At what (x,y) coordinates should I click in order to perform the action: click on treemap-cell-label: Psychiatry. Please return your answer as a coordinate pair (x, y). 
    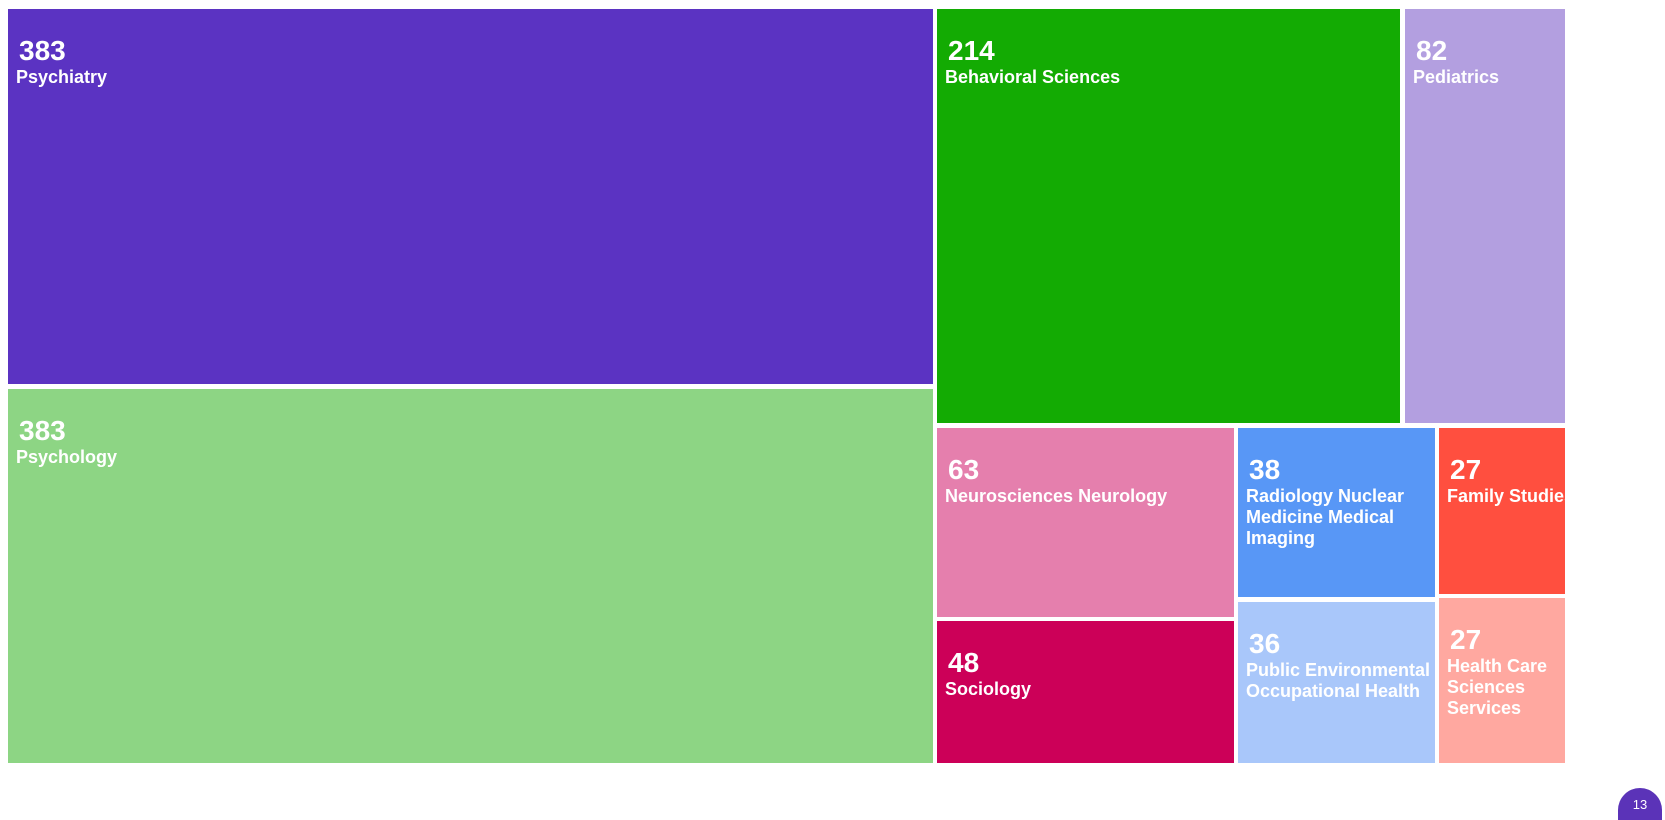
    Looking at the image, I should click on (62, 77).